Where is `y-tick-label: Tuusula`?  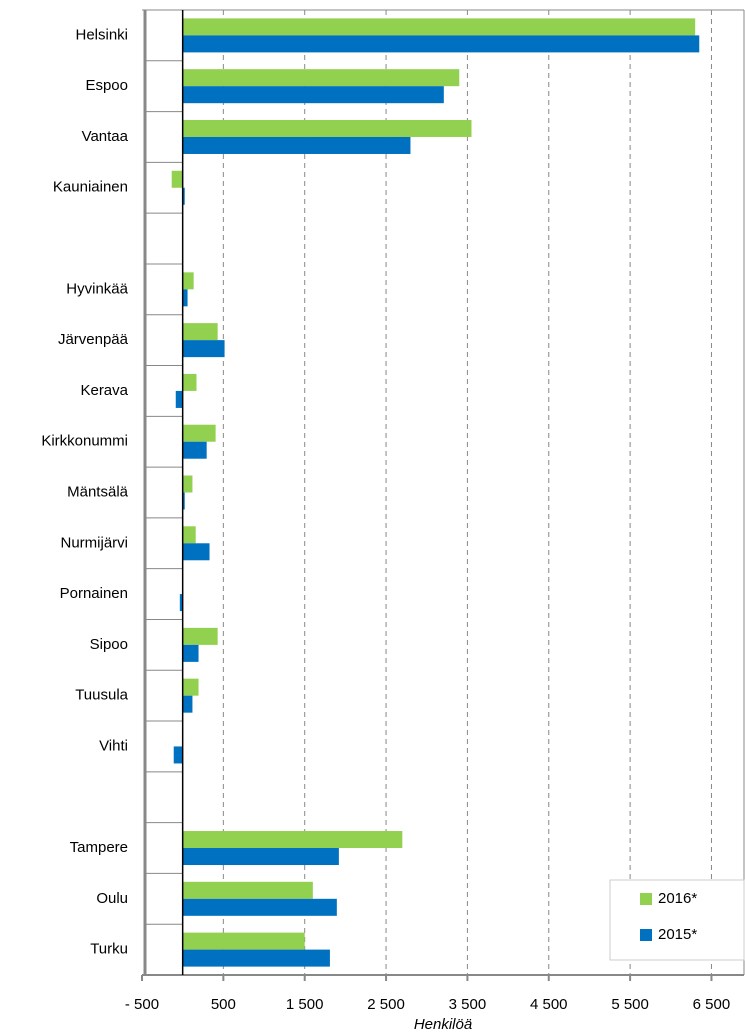
y-tick-label: Tuusula is located at coordinates (101, 695).